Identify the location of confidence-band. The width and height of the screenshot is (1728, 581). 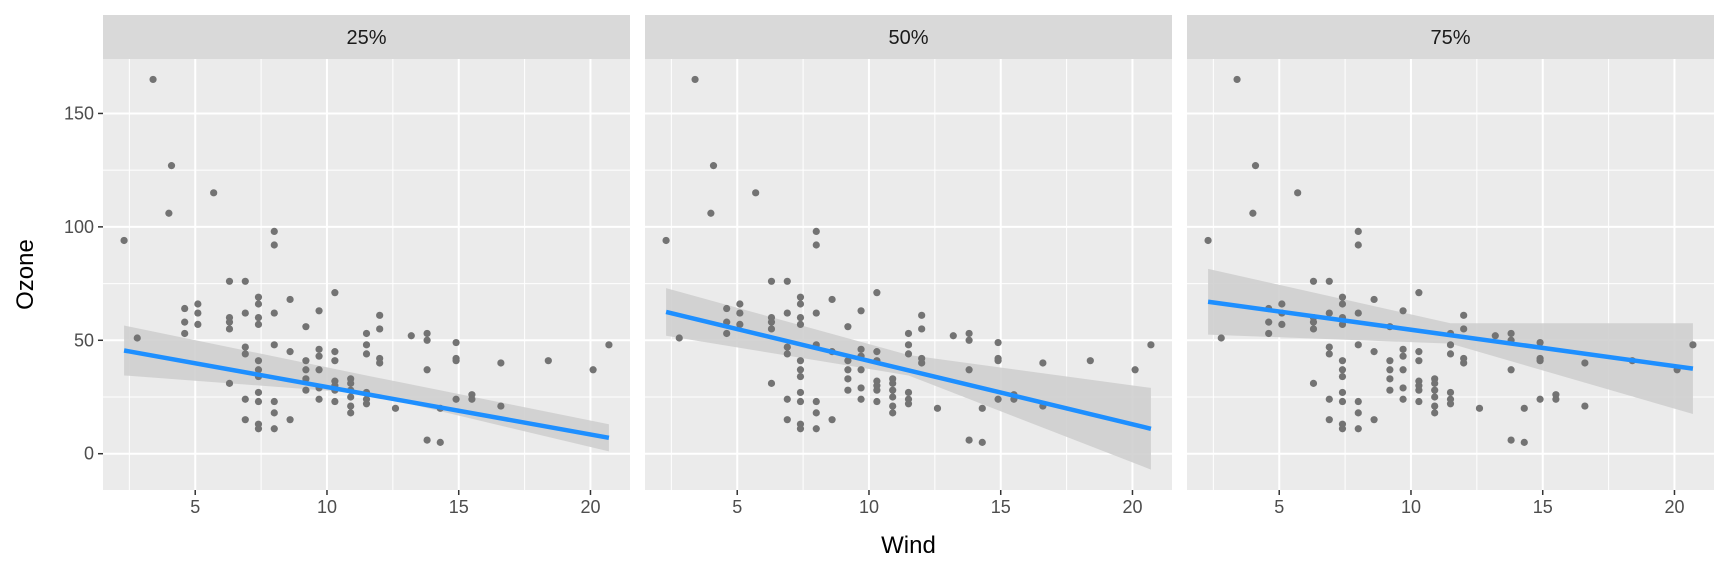
(908, 379).